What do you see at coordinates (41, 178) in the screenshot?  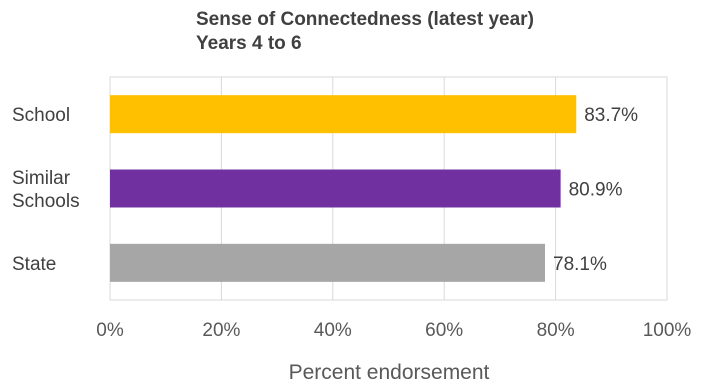 I see `category-label: Similar` at bounding box center [41, 178].